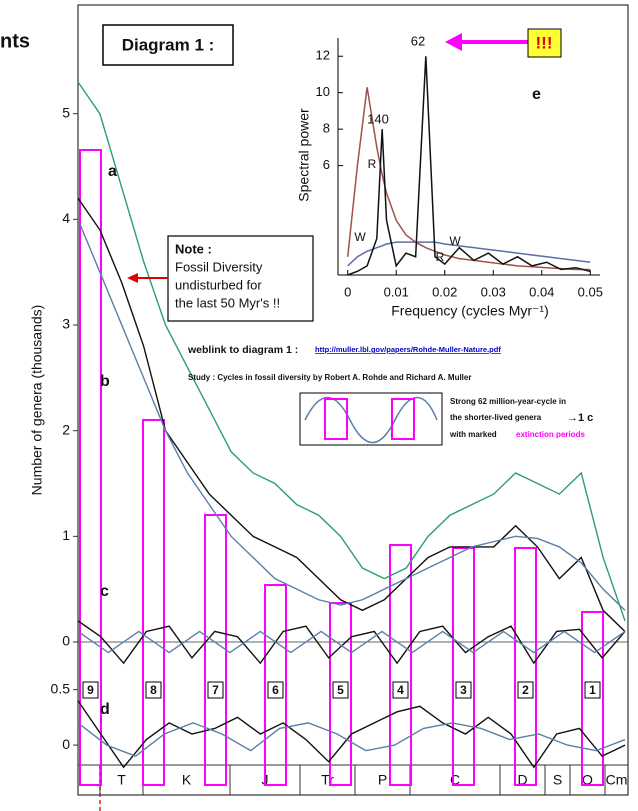 Image resolution: width=638 pixels, height=811 pixels. I want to click on panel-label: b, so click(105, 381).